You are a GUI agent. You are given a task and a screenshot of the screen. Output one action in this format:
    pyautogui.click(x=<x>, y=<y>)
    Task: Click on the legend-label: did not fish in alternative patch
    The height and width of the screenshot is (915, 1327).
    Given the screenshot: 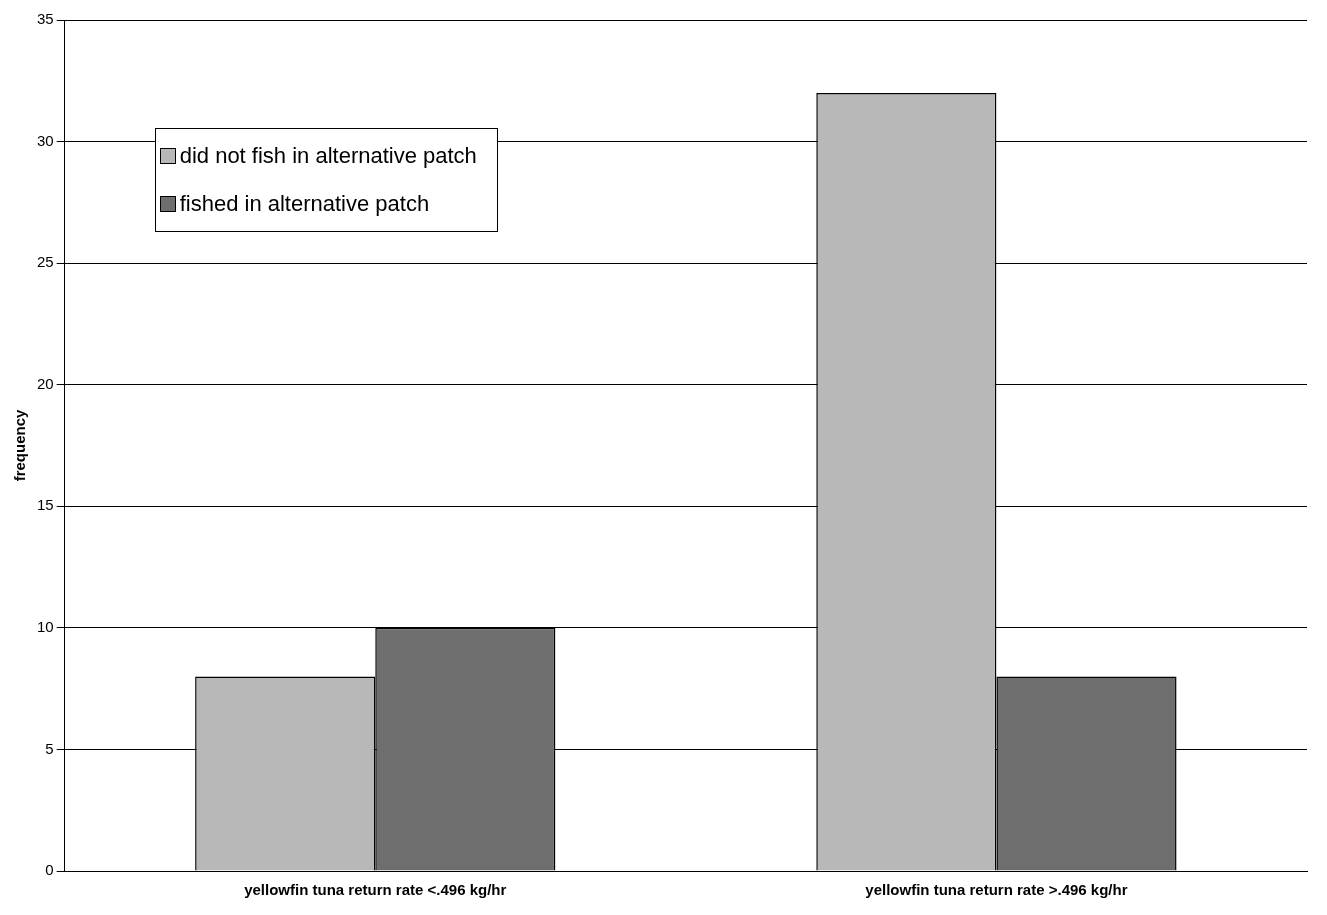 What is the action you would take?
    pyautogui.click(x=328, y=156)
    